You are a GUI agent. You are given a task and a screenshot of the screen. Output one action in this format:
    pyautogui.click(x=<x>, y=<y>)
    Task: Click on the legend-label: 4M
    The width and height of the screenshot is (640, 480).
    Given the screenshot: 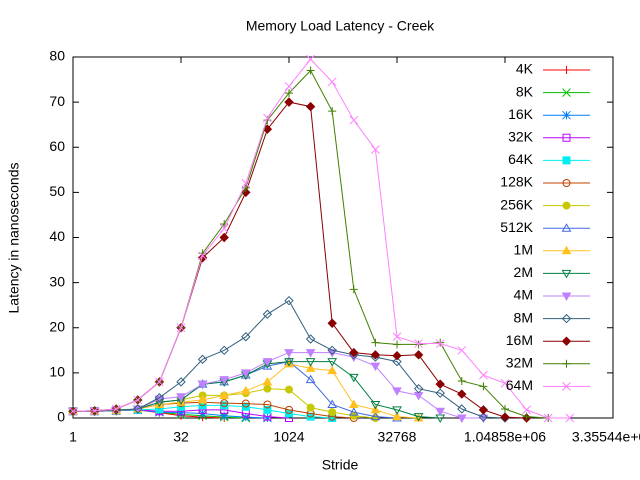 What is the action you would take?
    pyautogui.click(x=523, y=295)
    